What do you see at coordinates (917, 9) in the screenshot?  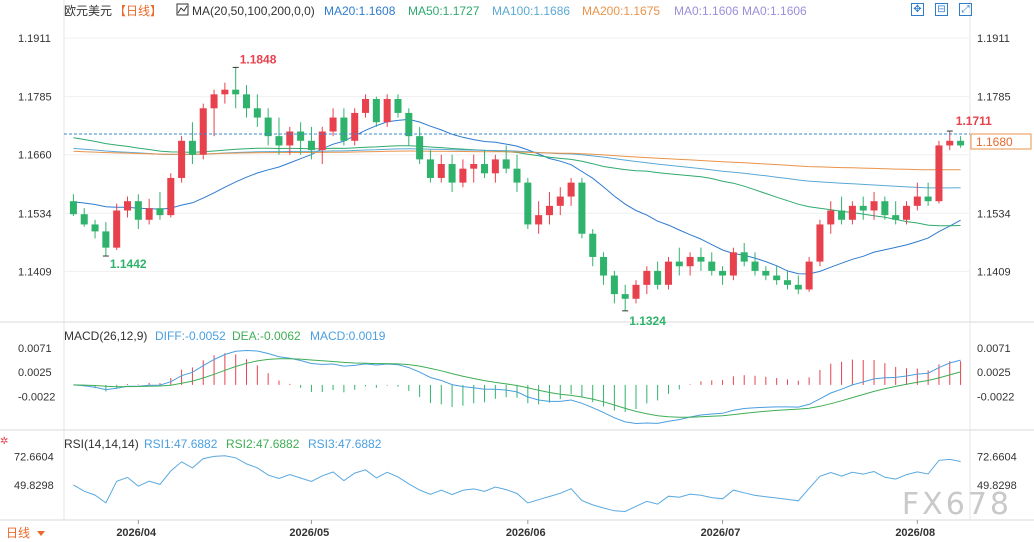 I see `crosshair-icon: ✥` at bounding box center [917, 9].